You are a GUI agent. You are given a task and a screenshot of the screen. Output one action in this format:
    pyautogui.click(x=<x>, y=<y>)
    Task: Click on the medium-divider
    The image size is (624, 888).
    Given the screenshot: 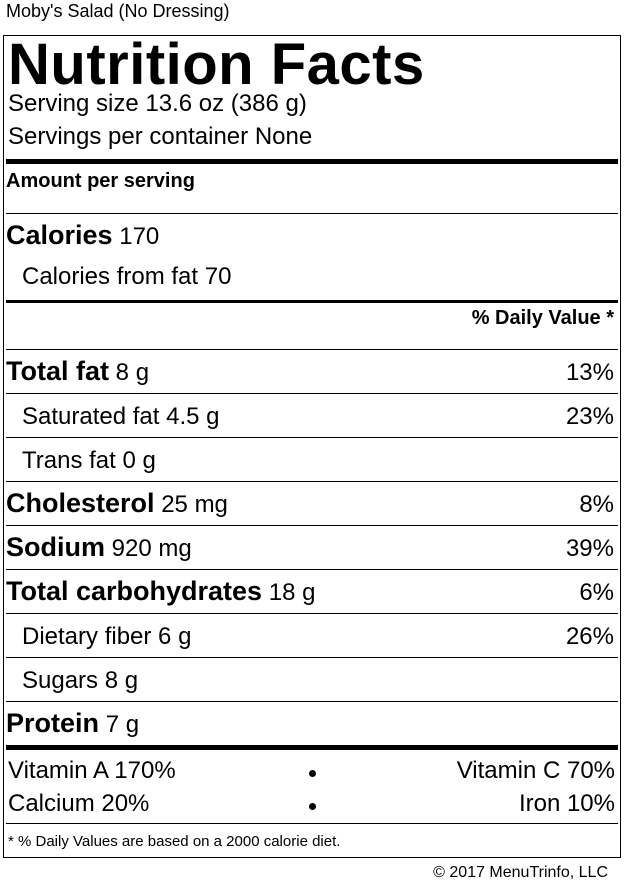 What is the action you would take?
    pyautogui.click(x=312, y=301)
    